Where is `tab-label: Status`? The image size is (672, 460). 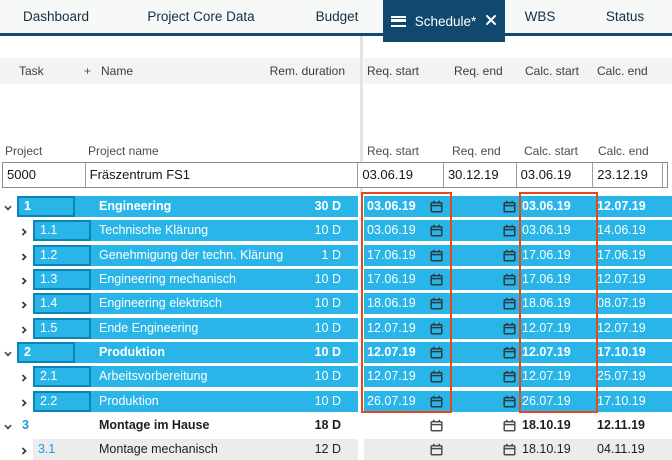
tab-label: Status is located at coordinates (625, 16).